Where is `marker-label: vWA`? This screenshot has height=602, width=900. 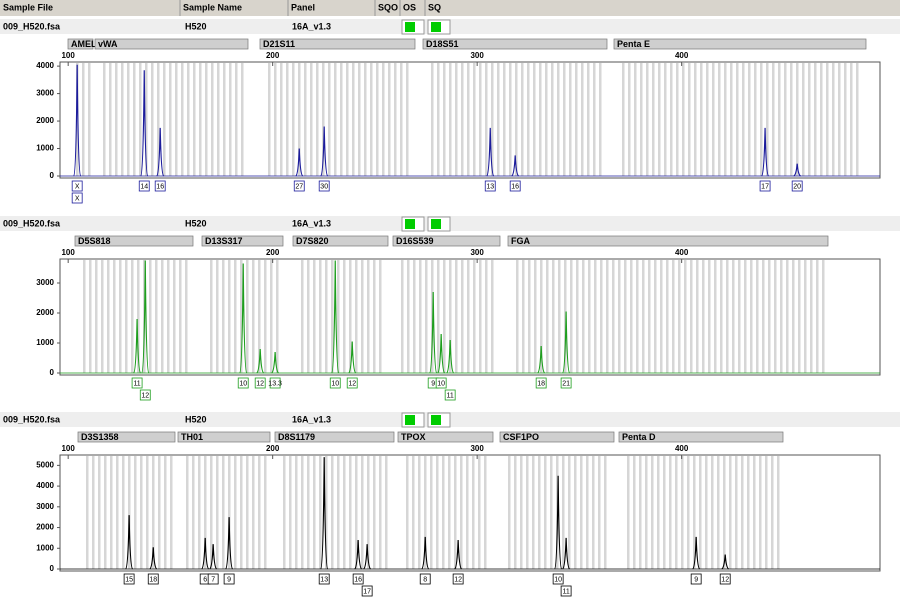
marker-label: vWA is located at coordinates (108, 44).